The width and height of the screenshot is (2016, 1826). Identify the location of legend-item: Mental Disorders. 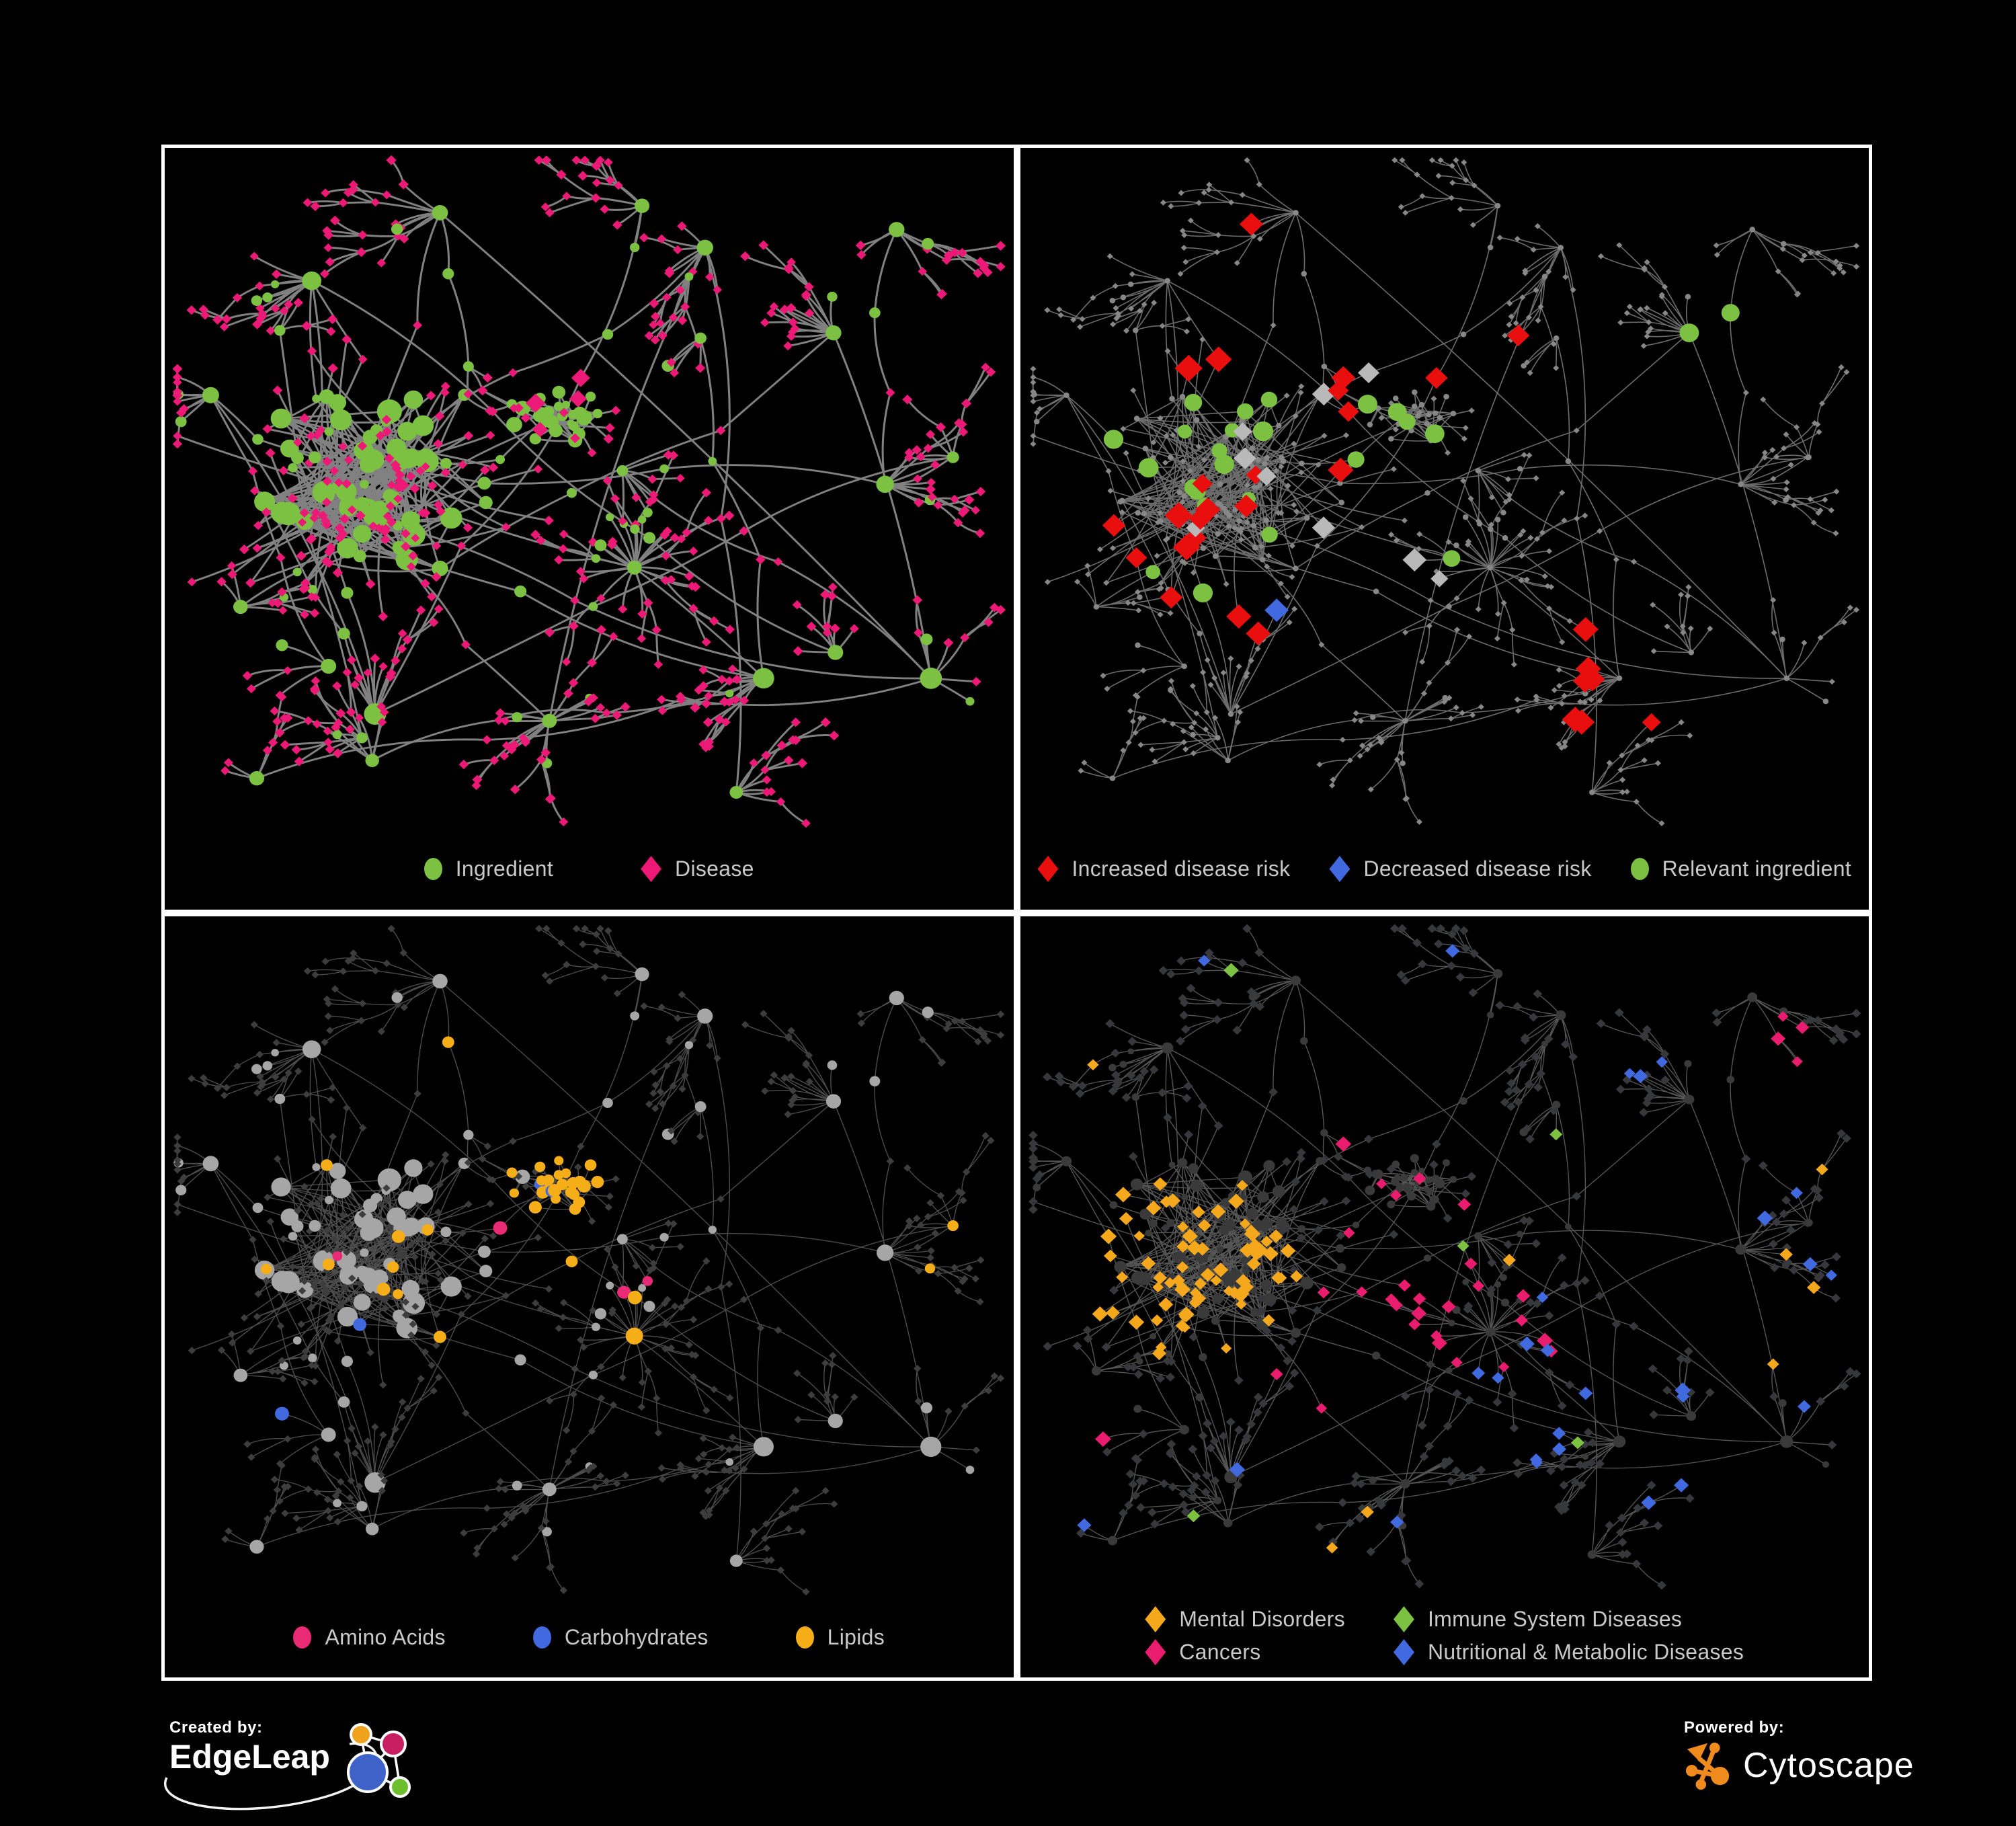
(1245, 1619).